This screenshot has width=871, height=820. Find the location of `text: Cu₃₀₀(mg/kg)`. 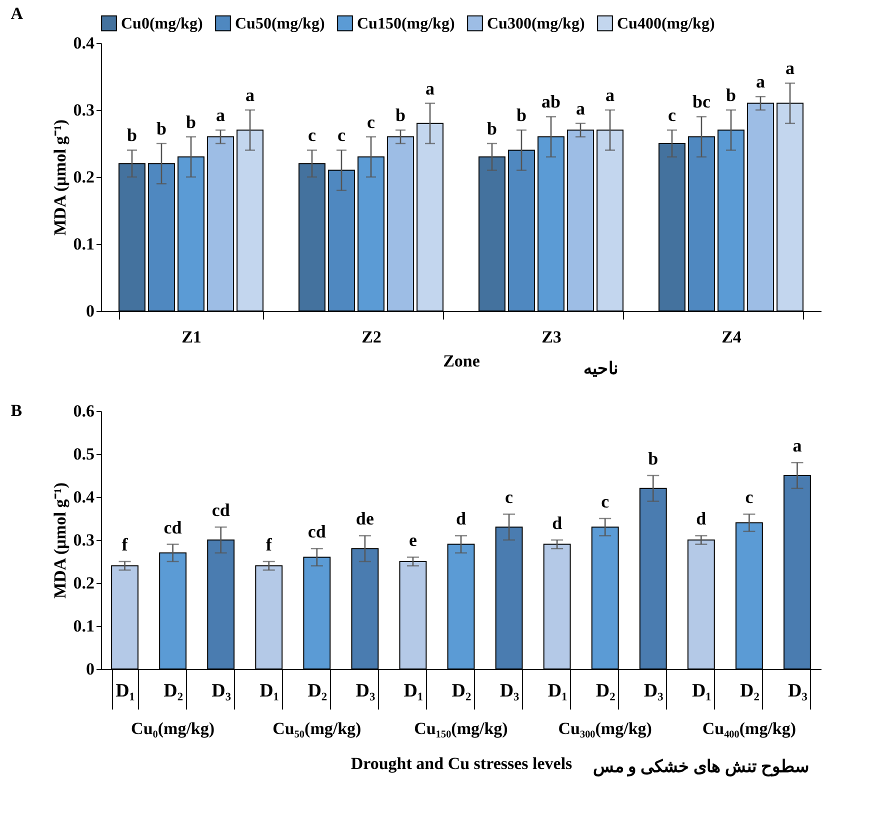

text: Cu₃₀₀(mg/kg) is located at coordinates (605, 728).